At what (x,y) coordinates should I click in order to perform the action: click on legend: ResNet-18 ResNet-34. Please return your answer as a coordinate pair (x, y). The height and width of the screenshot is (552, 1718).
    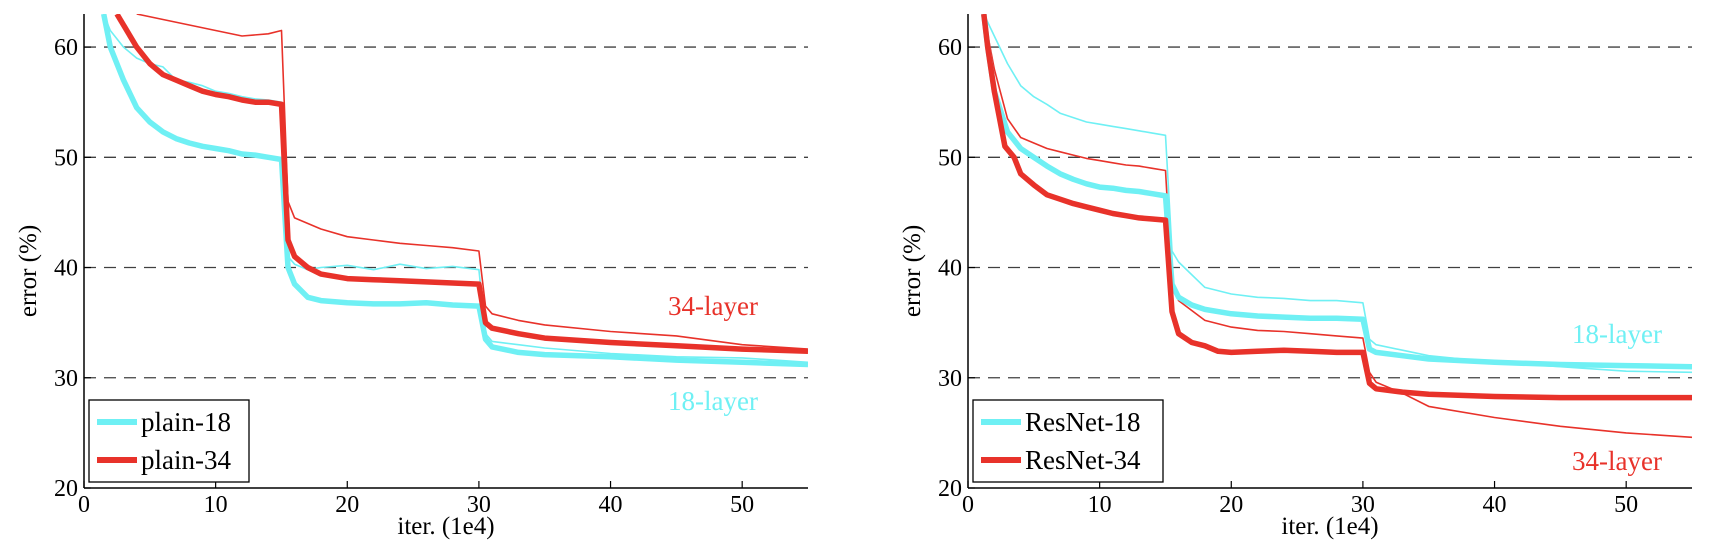
    Looking at the image, I should click on (1068, 441).